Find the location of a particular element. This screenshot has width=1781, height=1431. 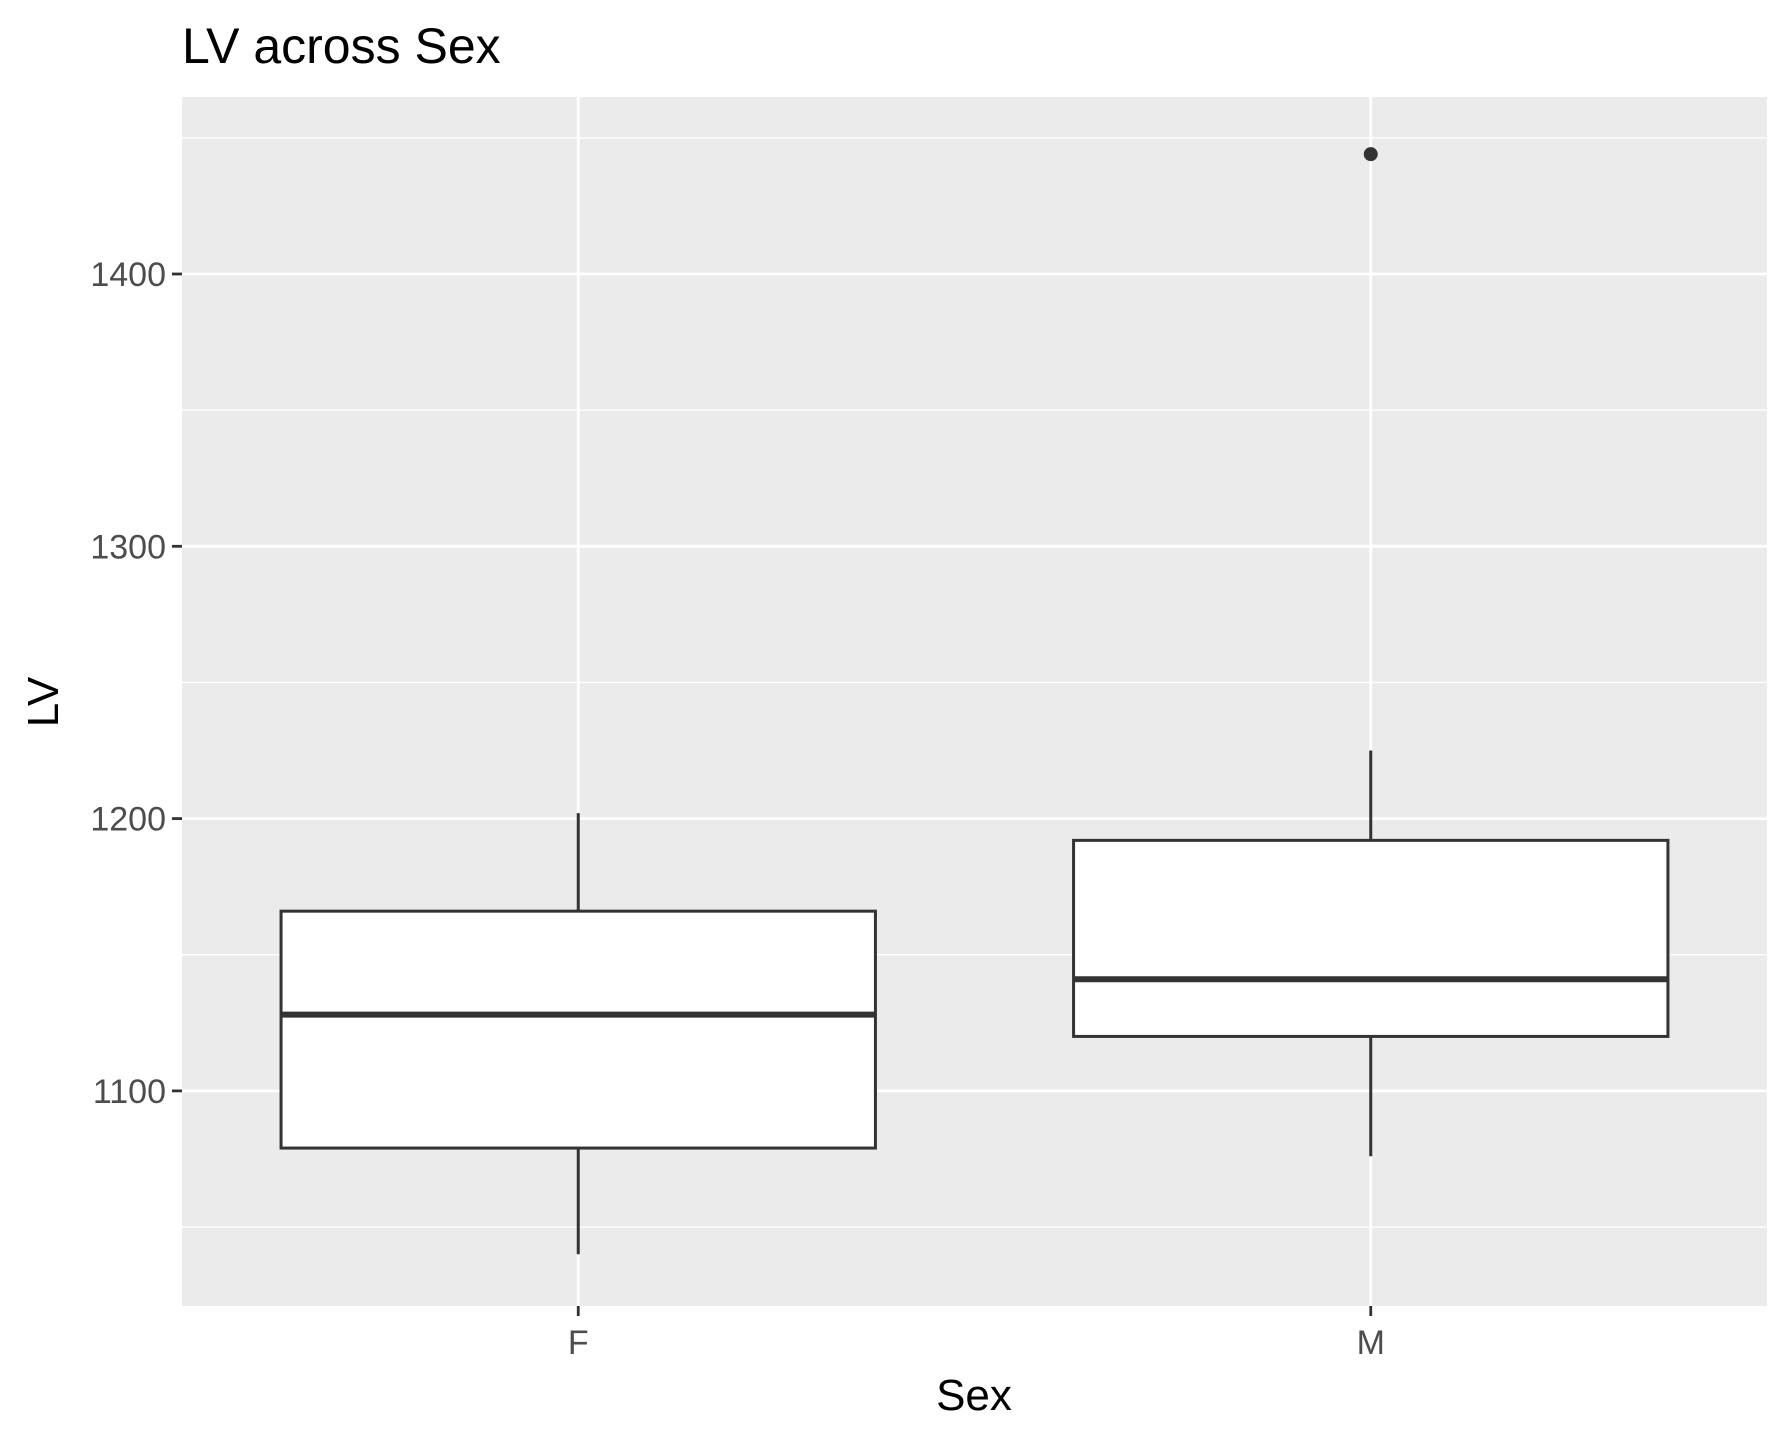

y-tick-label: 1400 is located at coordinates (128, 275).